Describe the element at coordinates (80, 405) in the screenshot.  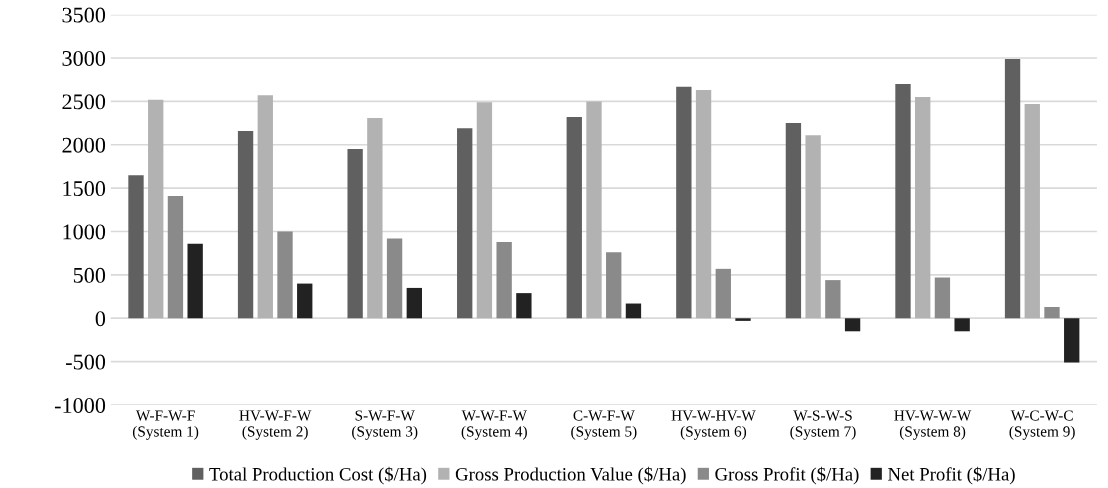
I see `y-tick-label: -1000` at that location.